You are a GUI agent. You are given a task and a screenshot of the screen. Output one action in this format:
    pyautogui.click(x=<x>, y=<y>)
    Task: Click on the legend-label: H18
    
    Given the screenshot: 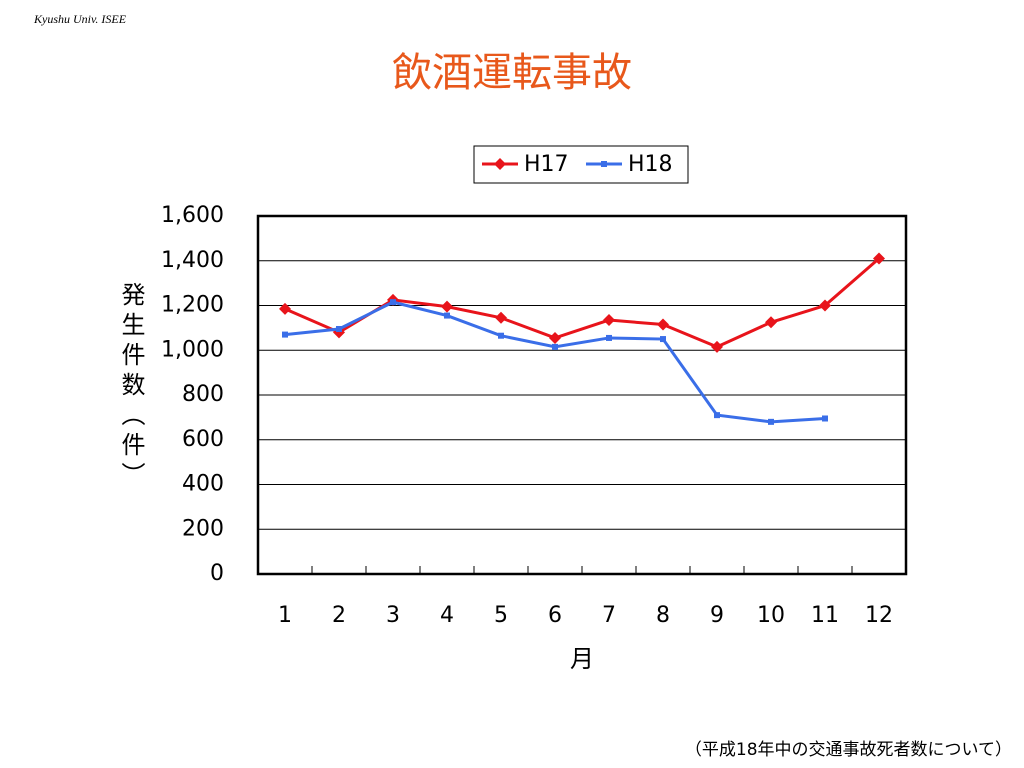 What is the action you would take?
    pyautogui.click(x=650, y=164)
    